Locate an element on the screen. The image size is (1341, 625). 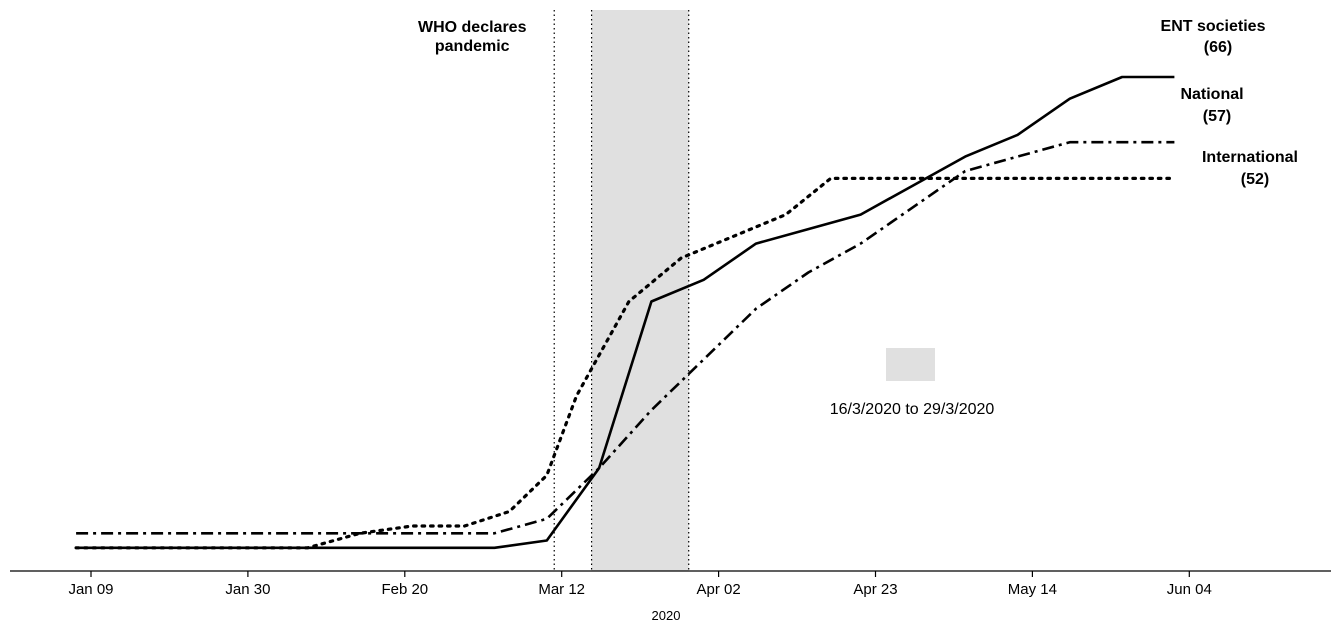
legend-swatch is located at coordinates (910, 364).